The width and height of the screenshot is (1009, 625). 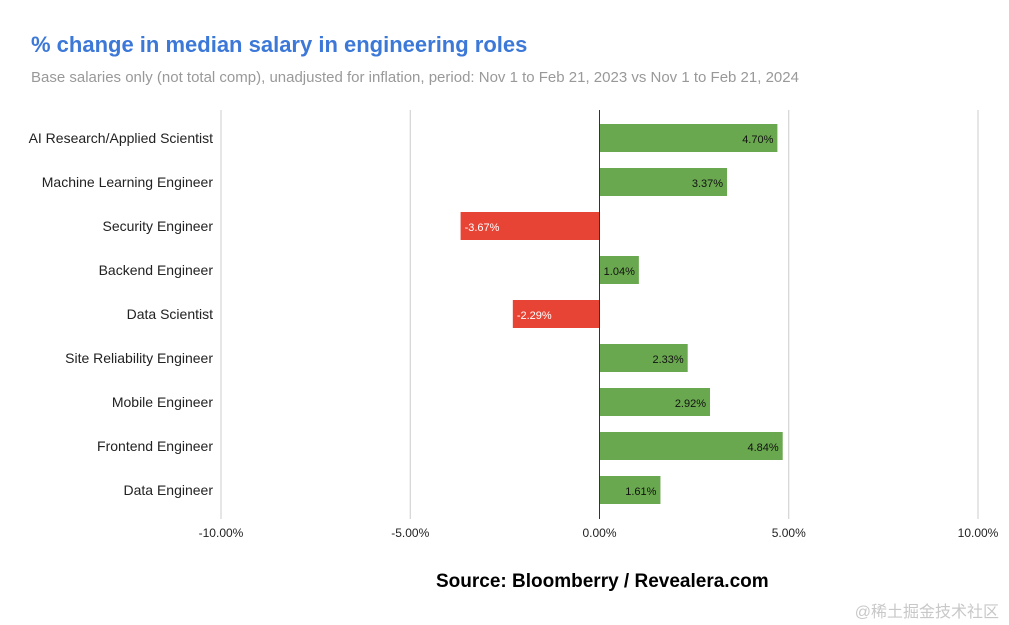 What do you see at coordinates (139, 358) in the screenshot?
I see `category-label: Site Reliability Engineer` at bounding box center [139, 358].